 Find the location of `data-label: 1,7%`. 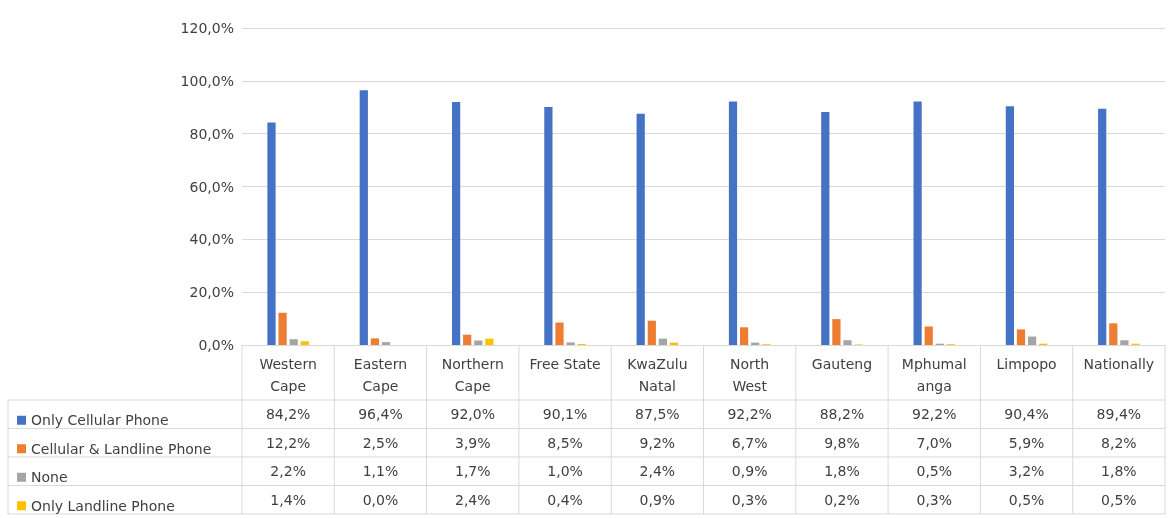

data-label: 1,7% is located at coordinates (472, 471).